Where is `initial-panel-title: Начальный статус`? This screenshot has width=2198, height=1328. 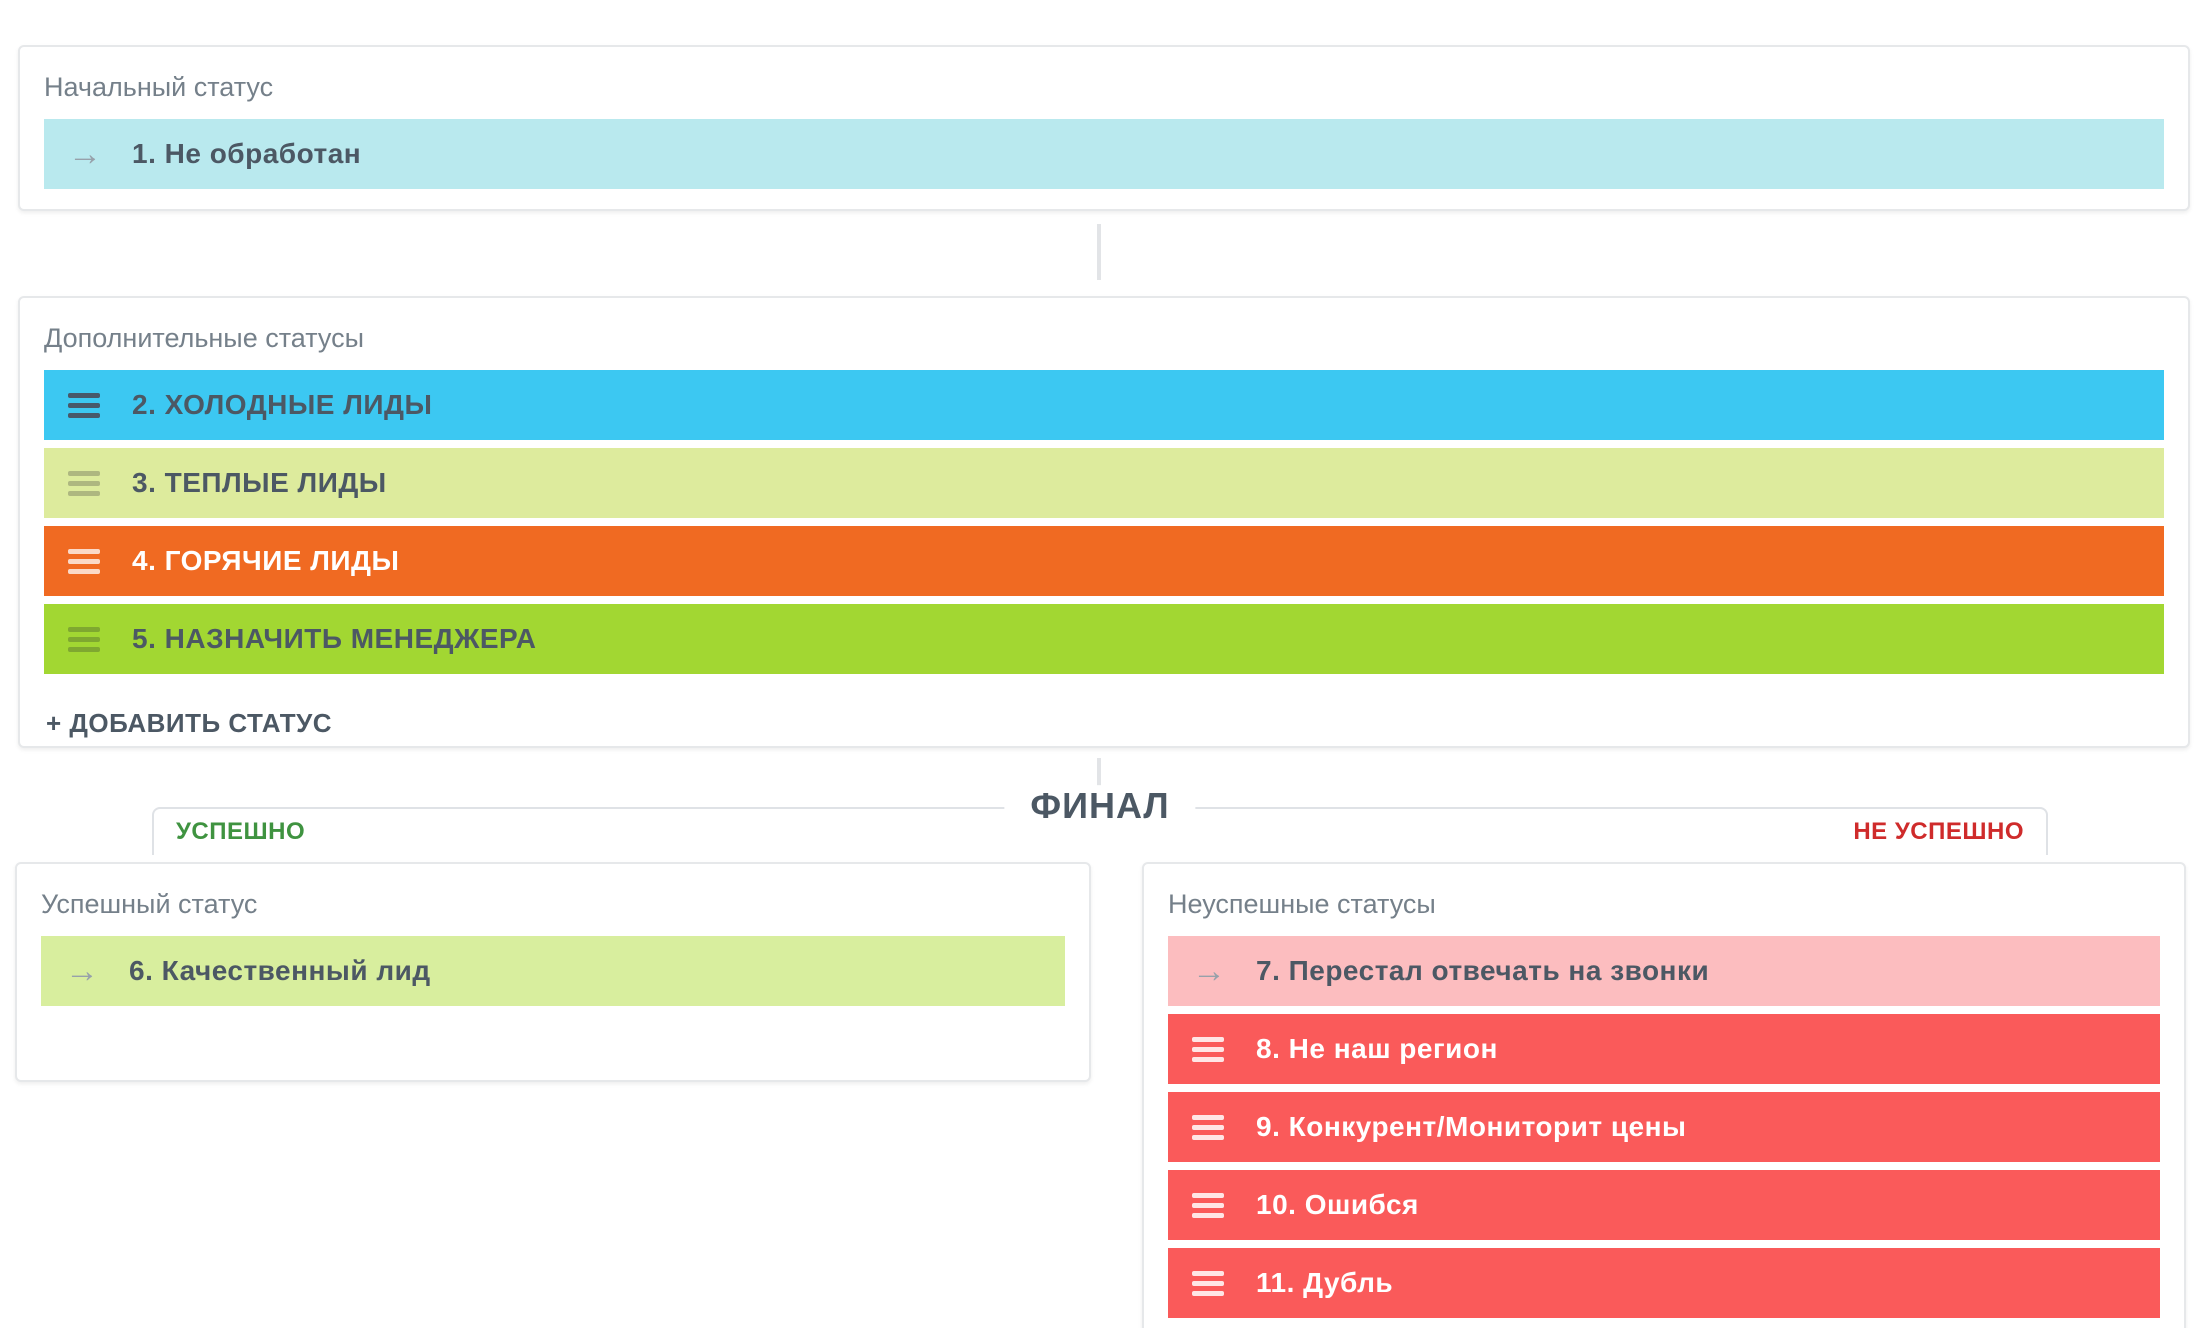
initial-panel-title: Начальный статус is located at coordinates (159, 87).